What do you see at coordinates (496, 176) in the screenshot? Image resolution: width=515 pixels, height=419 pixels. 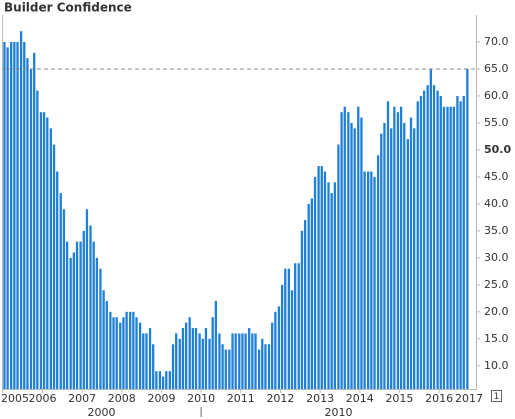 I see `y-tick-label: 45.0` at bounding box center [496, 176].